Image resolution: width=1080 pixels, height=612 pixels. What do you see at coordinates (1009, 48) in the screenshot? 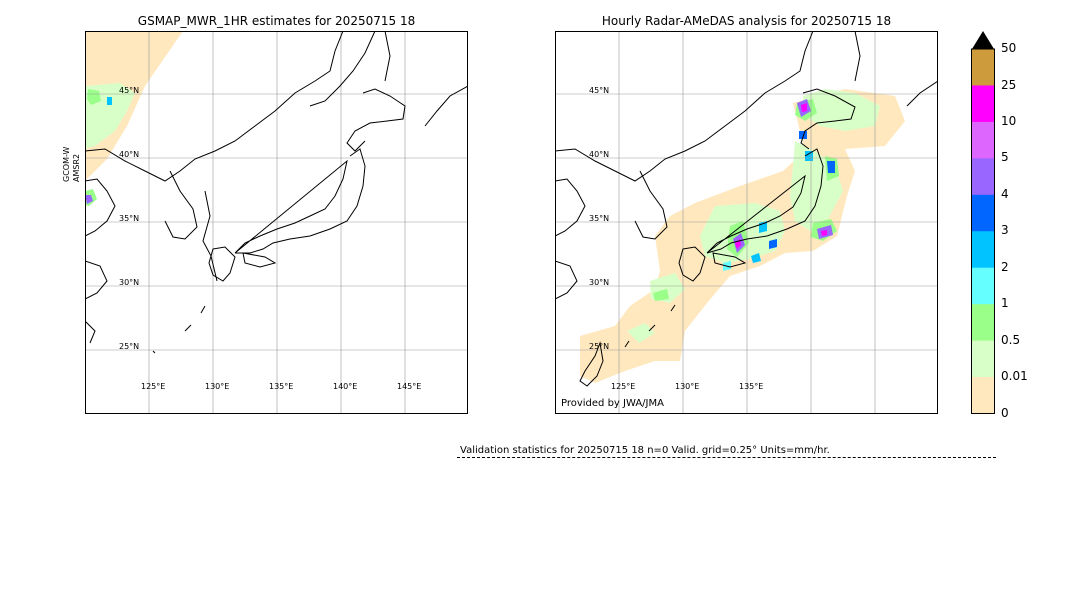
I see `colorbar-label: 50` at bounding box center [1009, 48].